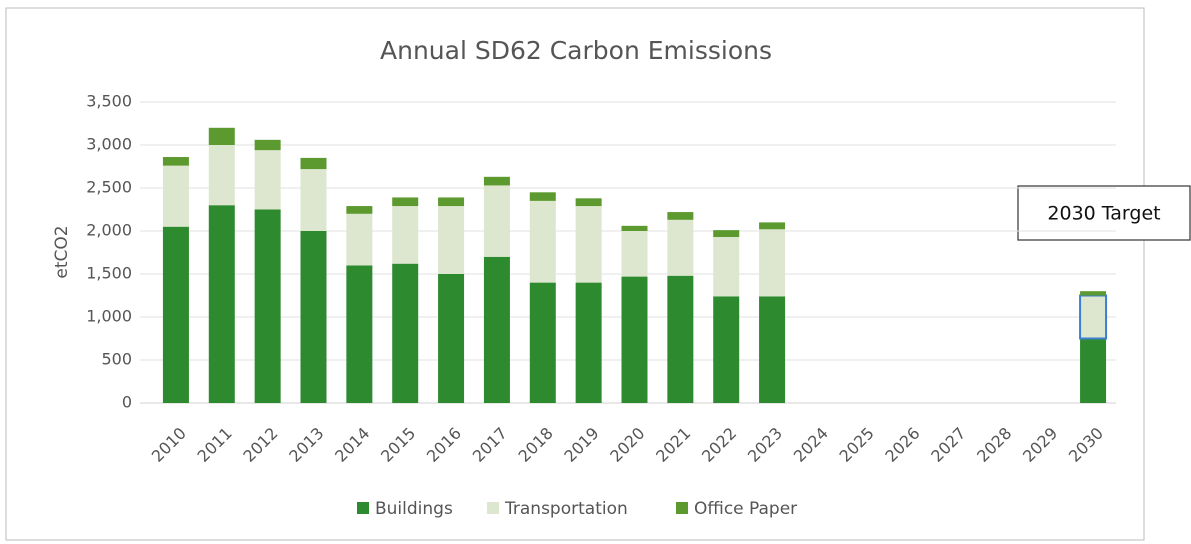 Image resolution: width=1191 pixels, height=544 pixels. Describe the element at coordinates (1103, 214) in the screenshot. I see `annotation: 2030 Target` at that location.